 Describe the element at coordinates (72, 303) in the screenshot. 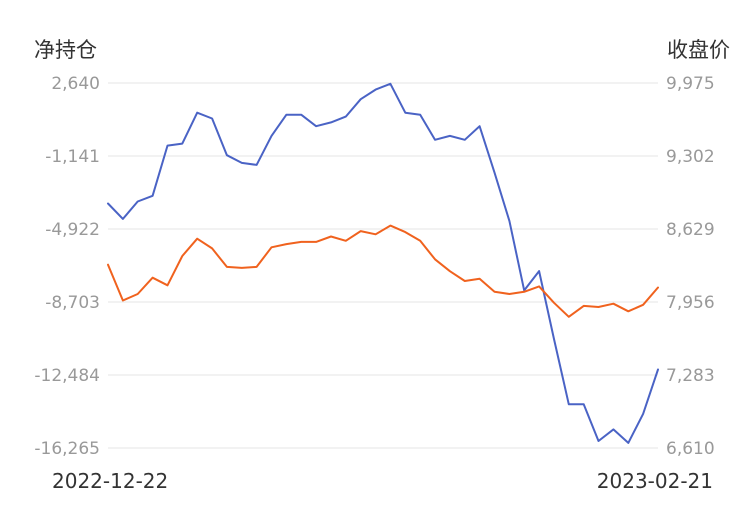

I see `y-left-tick-label: -8,703` at that location.